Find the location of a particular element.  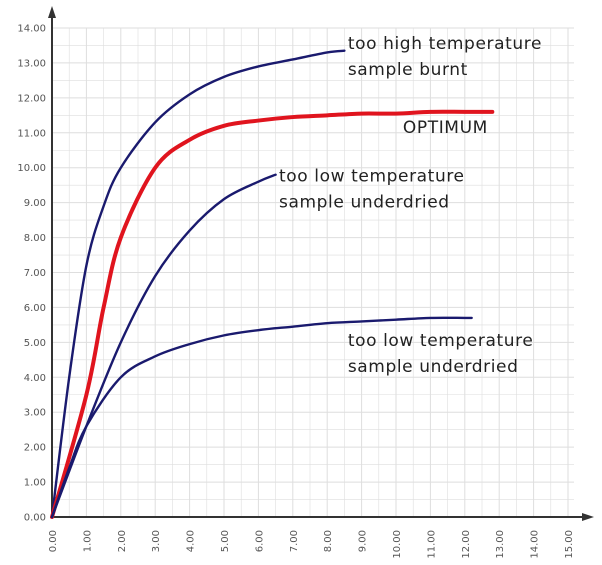

y-tick-label: 12.00 is located at coordinates (31, 98).